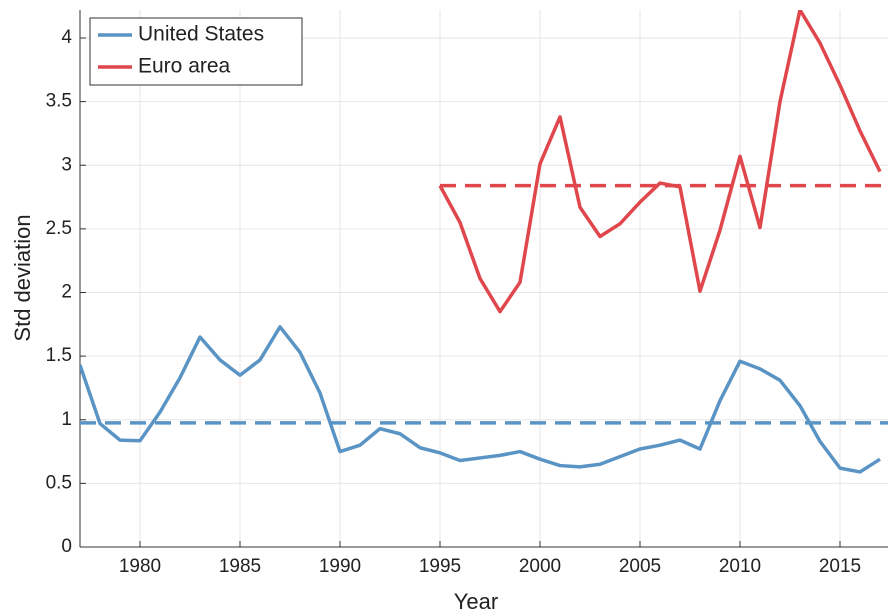  I want to click on x-tick-label: 2010, so click(740, 566).